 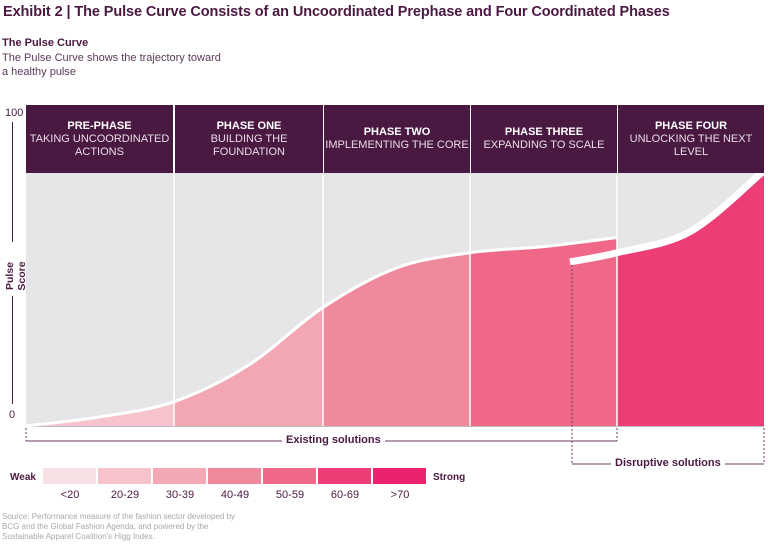 I want to click on y-axis-line-lower, so click(x=12, y=350).